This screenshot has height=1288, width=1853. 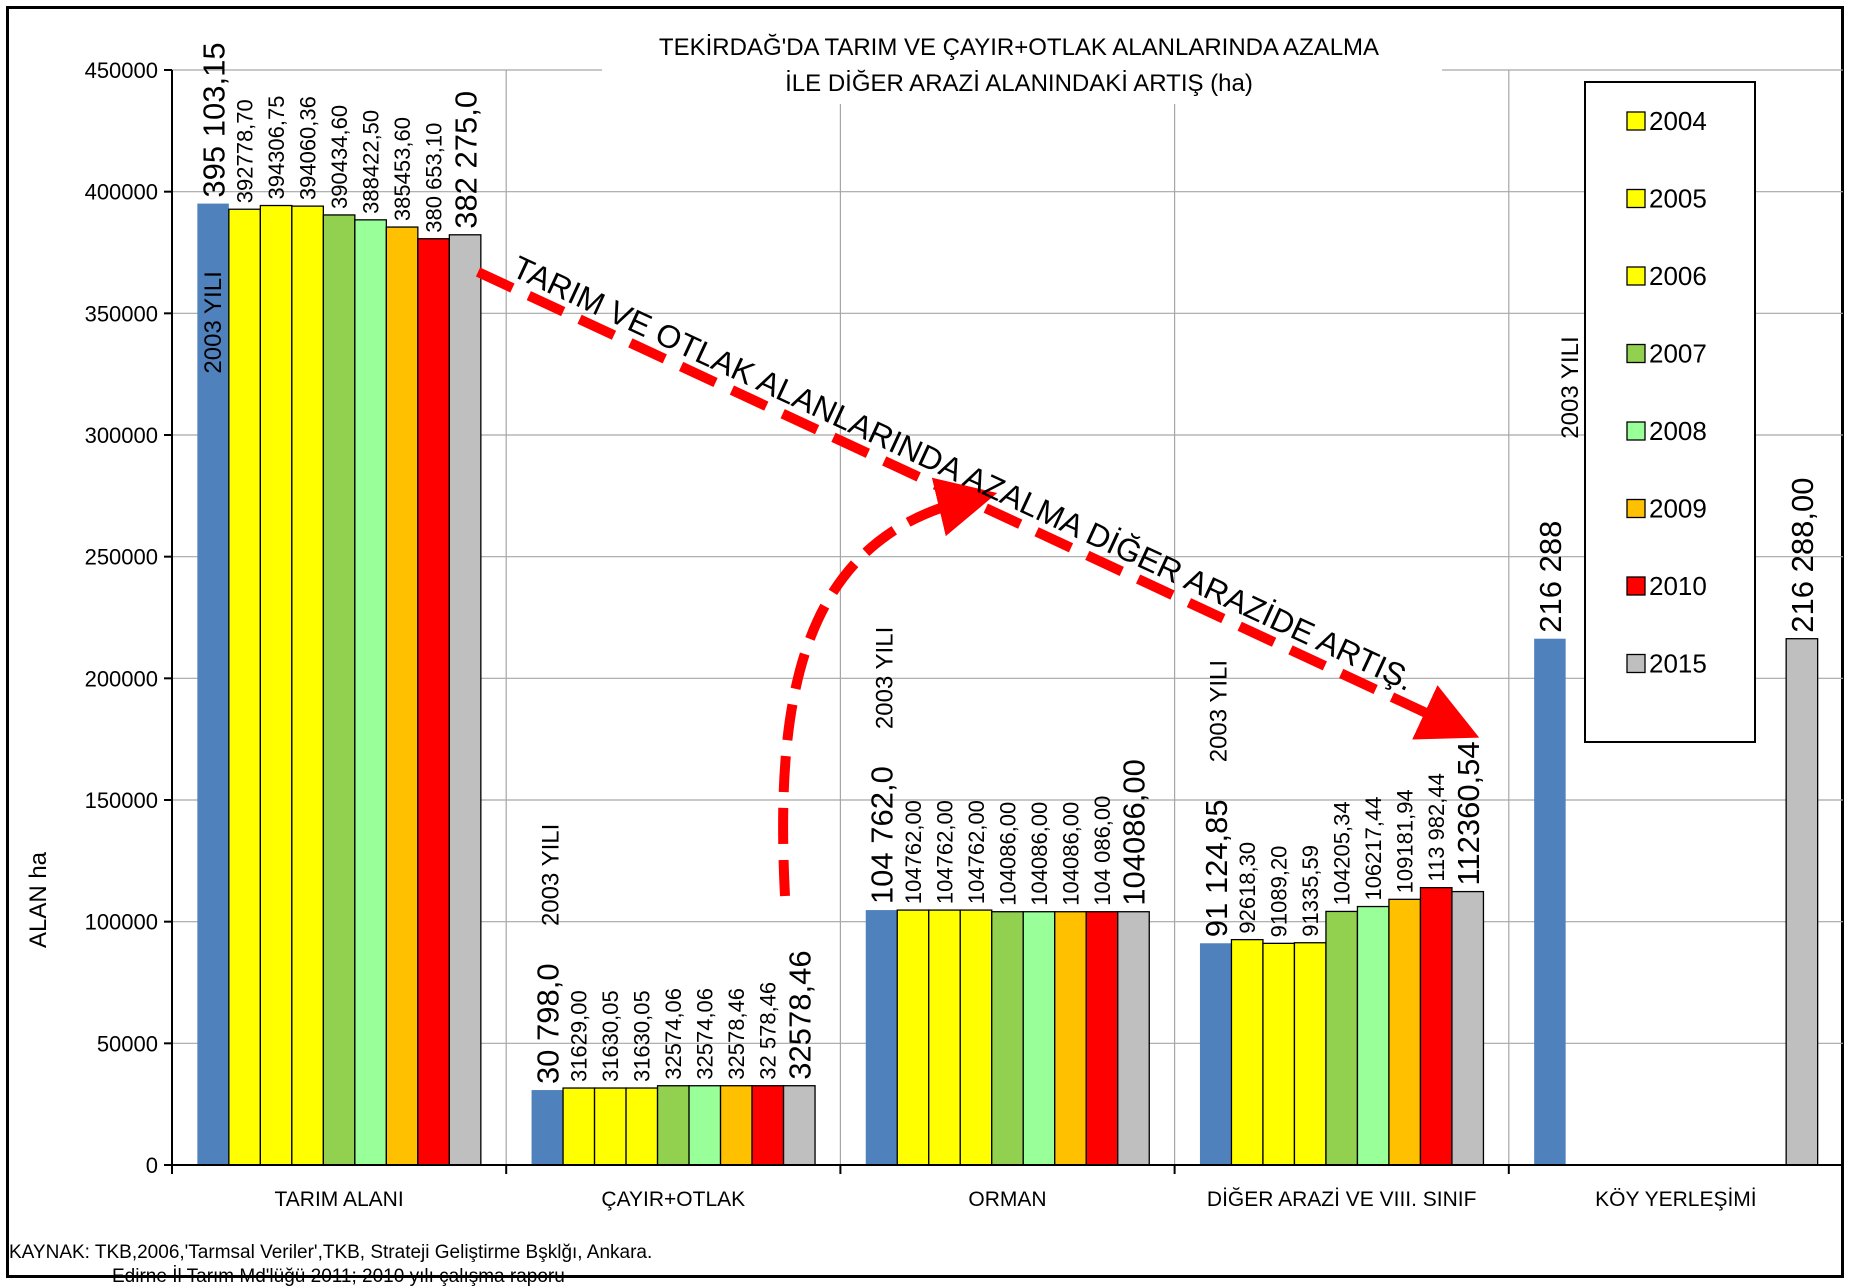 What do you see at coordinates (245, 151) in the screenshot?
I see `data-label: 392778,70` at bounding box center [245, 151].